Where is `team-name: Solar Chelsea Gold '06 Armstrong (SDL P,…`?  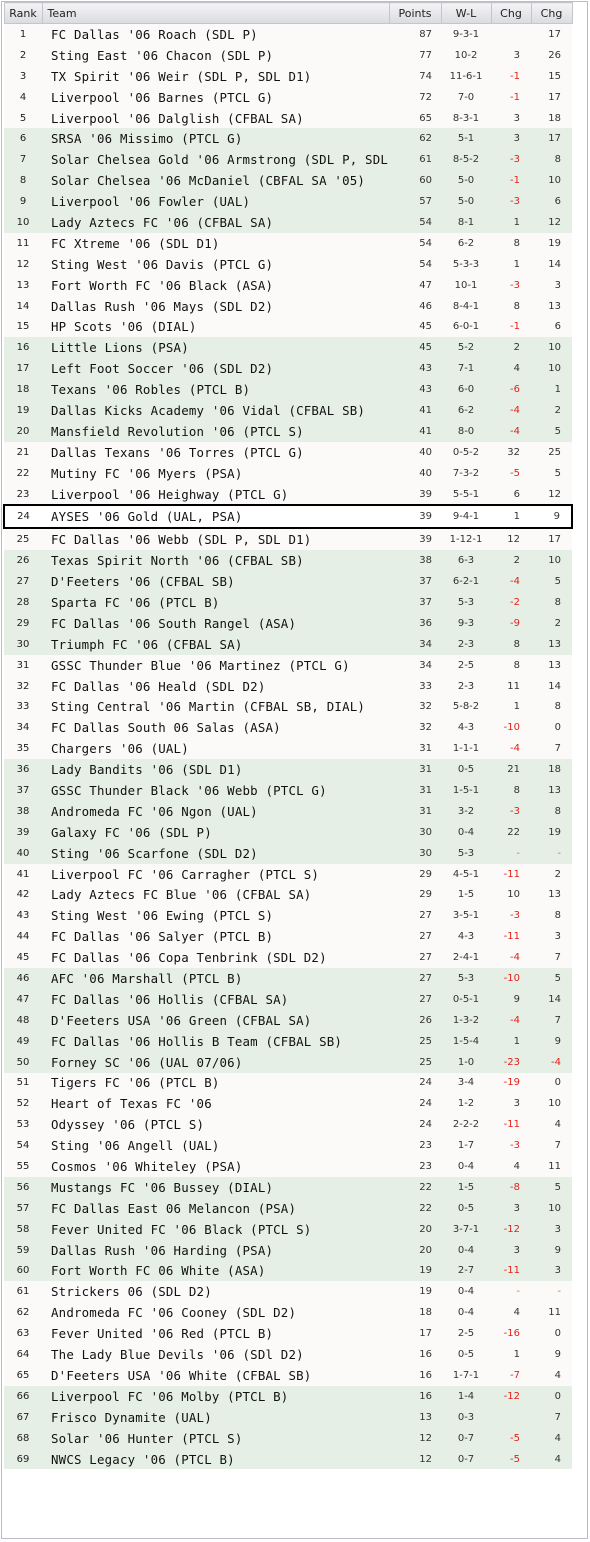
team-name: Solar Chelsea Gold '06 Armstrong (SDL P,… is located at coordinates (215, 160).